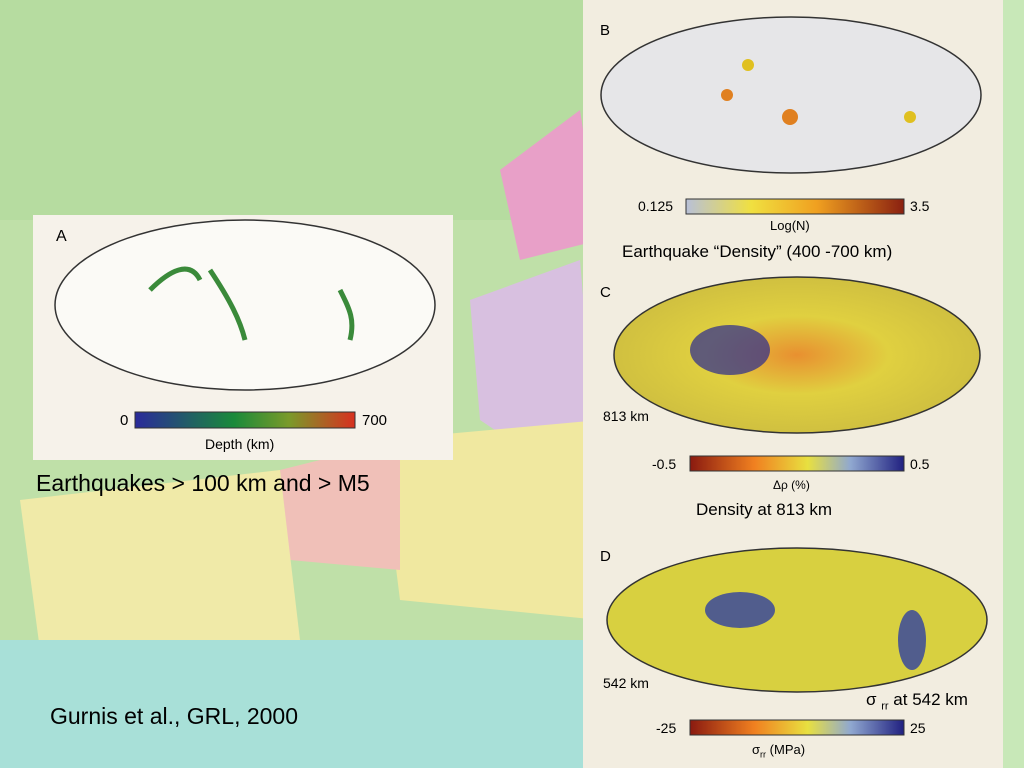  What do you see at coordinates (918, 728) in the screenshot?
I see `scale-max: 25` at bounding box center [918, 728].